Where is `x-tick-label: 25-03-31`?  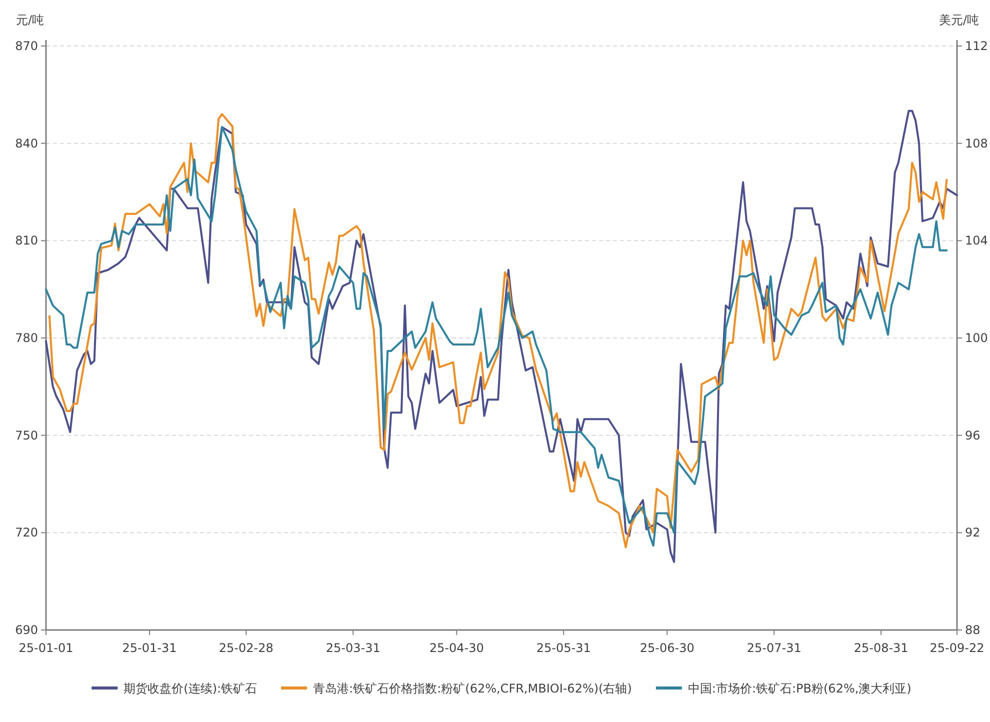 x-tick-label: 25-03-31 is located at coordinates (353, 648).